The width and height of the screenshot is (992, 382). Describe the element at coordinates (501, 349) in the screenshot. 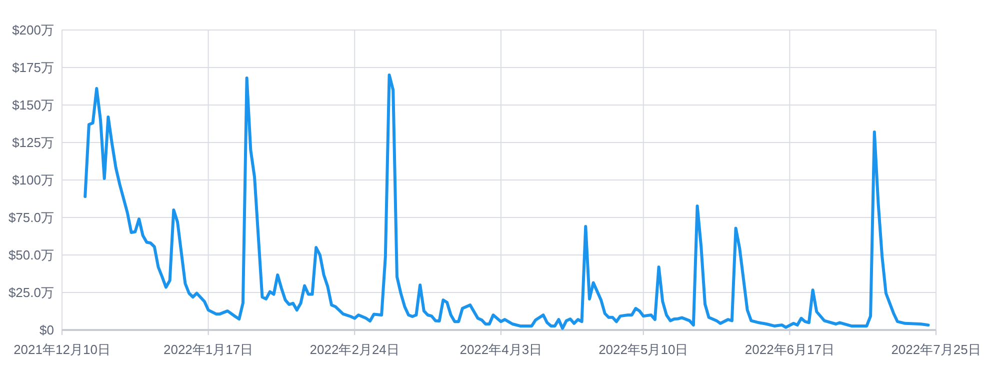

I see `x-tick-label: 2022年4月3日` at that location.